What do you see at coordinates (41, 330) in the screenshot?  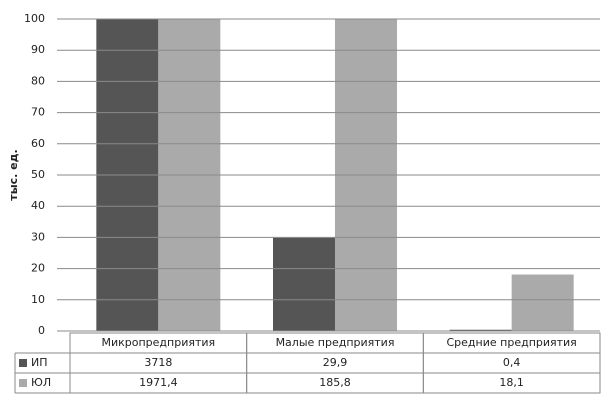 I see `y-tick-label: 0` at bounding box center [41, 330].